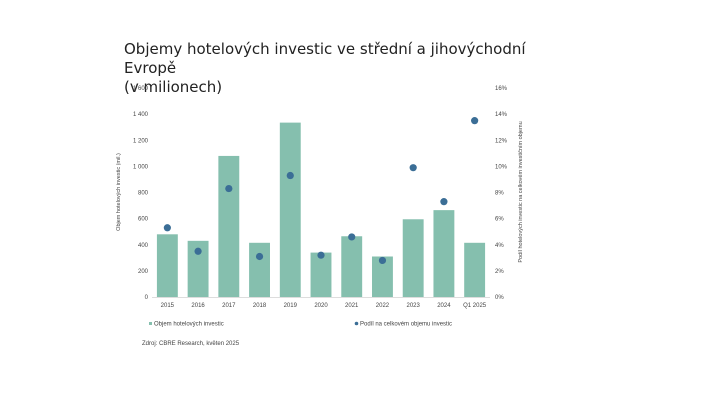 The image size is (720, 405). Describe the element at coordinates (198, 306) in the screenshot. I see `x-tick-label: 2016` at that location.